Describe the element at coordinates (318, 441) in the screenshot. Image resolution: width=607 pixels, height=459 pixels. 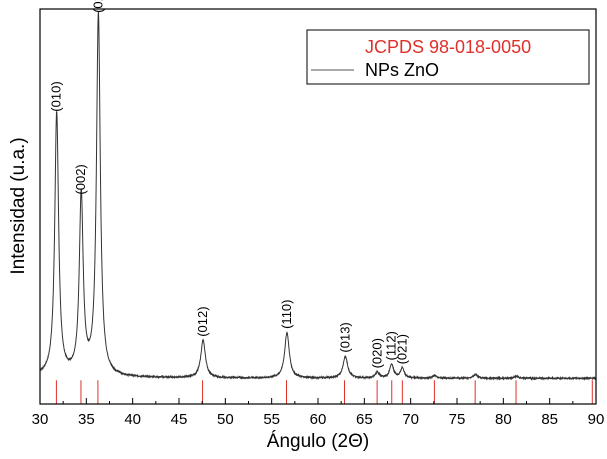
I see `x-axis-title: Ángulo (2Θ)` at that location.